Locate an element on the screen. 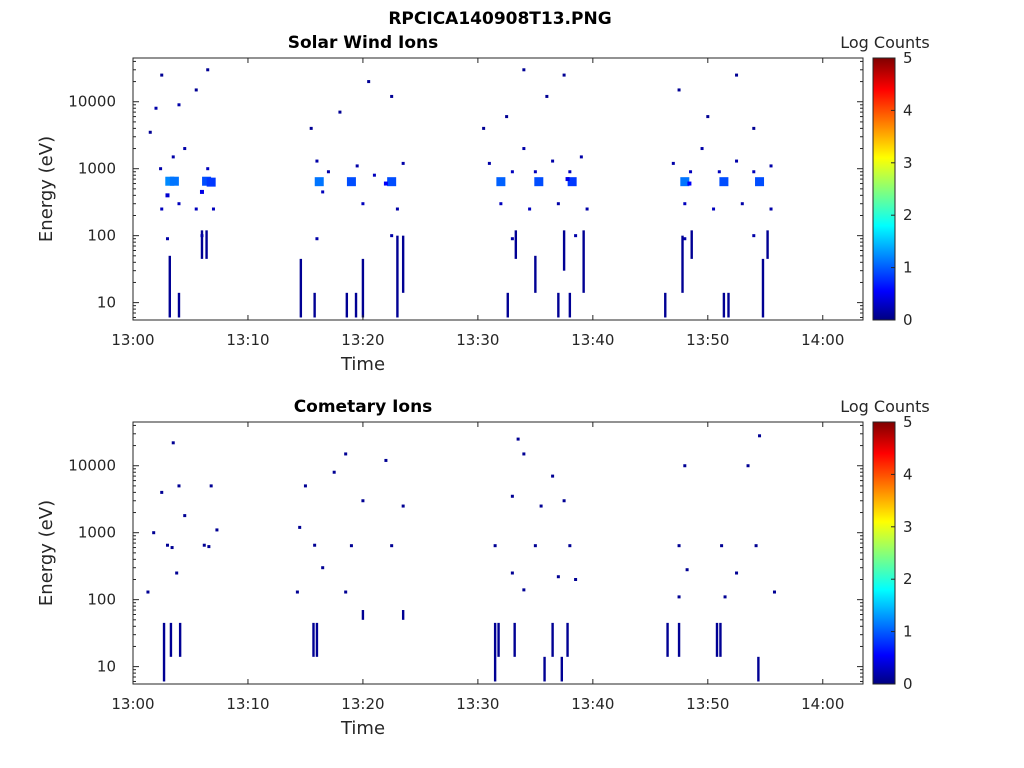  panel-title: Solar Wind Ions is located at coordinates (363, 43).